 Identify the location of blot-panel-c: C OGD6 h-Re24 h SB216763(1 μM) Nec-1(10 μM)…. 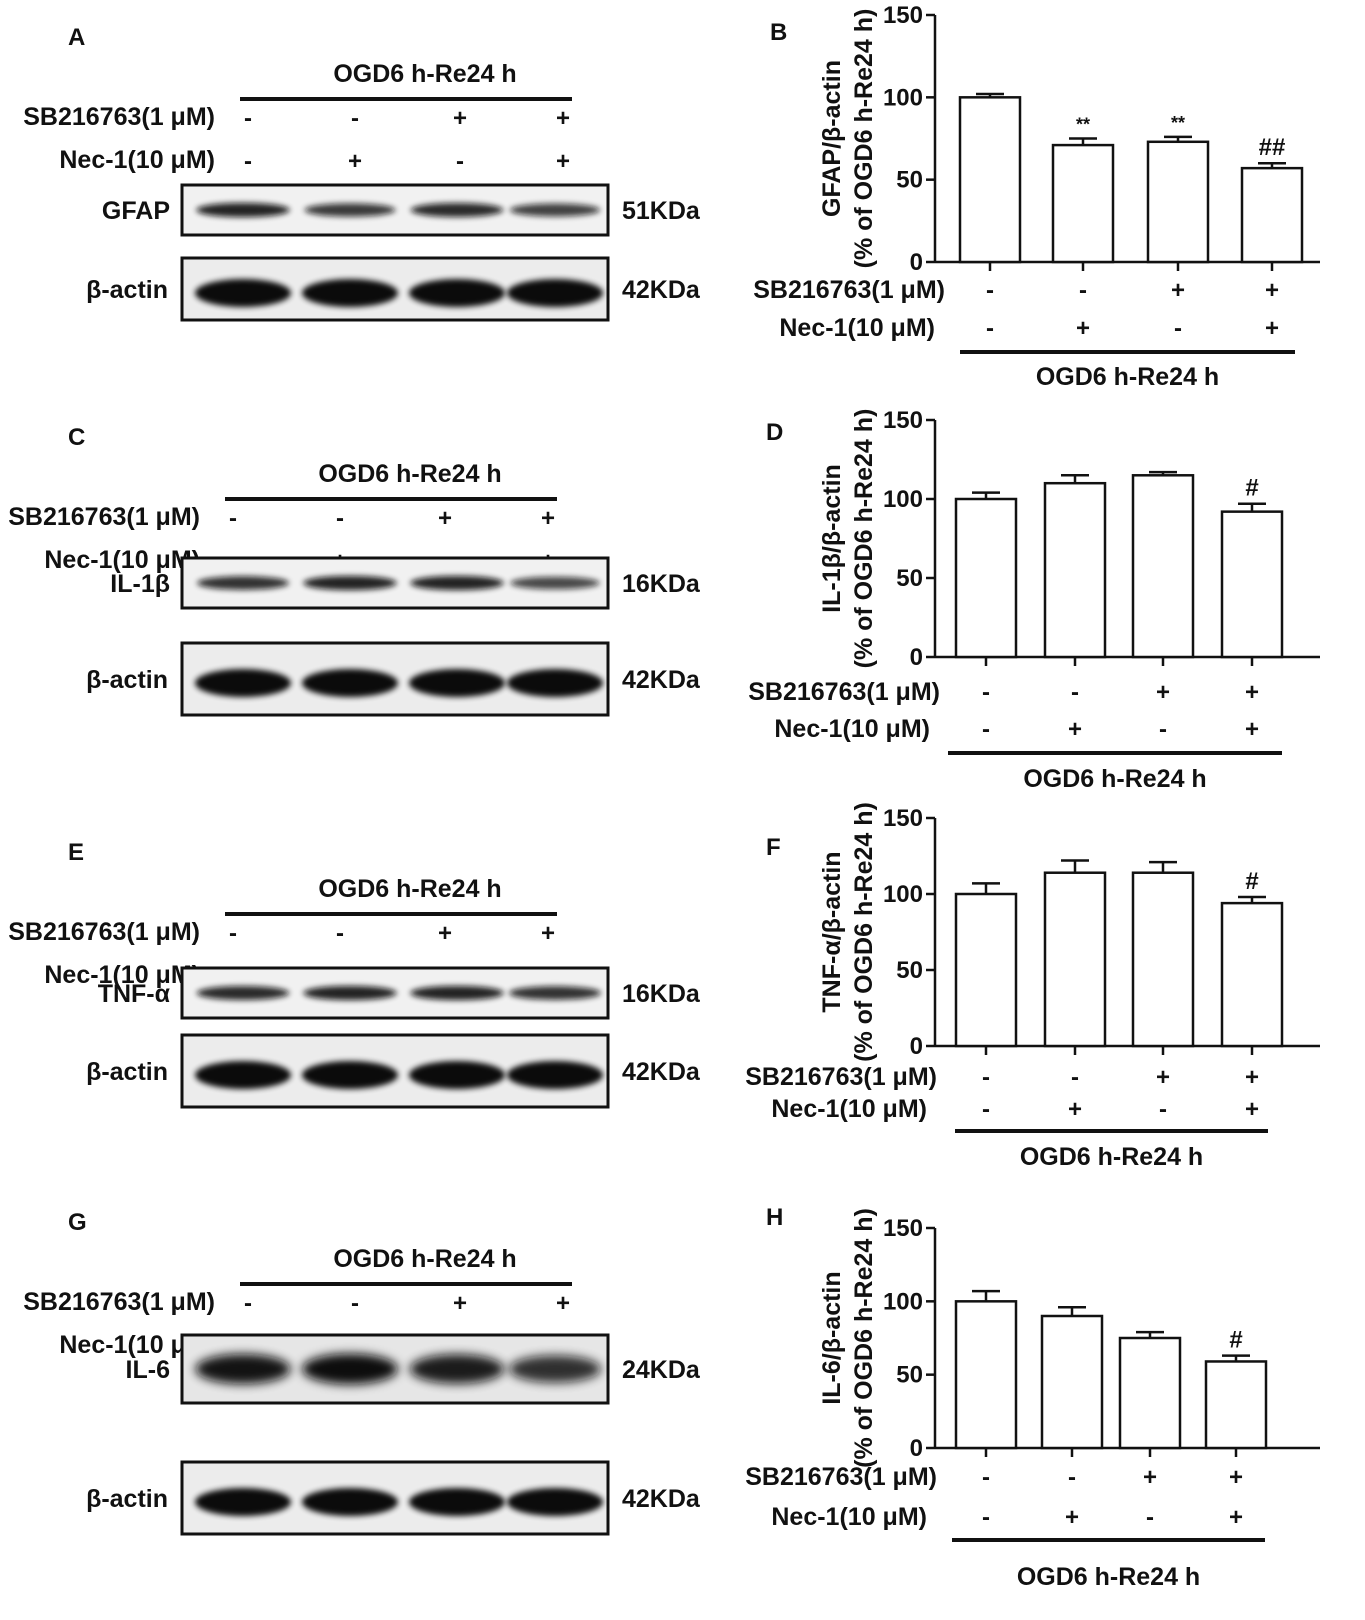
(354, 570).